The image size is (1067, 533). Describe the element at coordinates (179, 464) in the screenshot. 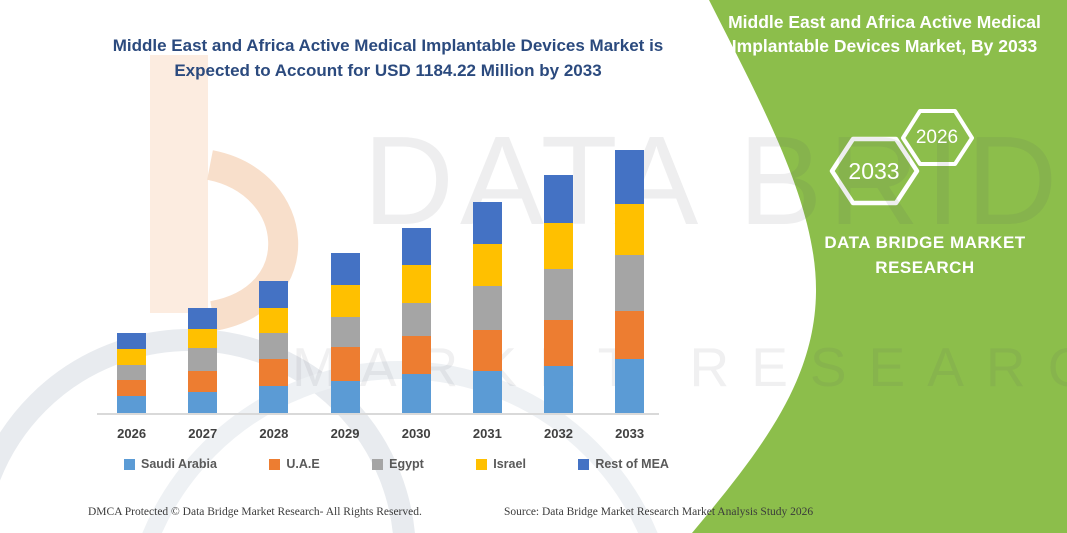

I see `legend-label-saudi-arabia: Saudi Arabia` at that location.